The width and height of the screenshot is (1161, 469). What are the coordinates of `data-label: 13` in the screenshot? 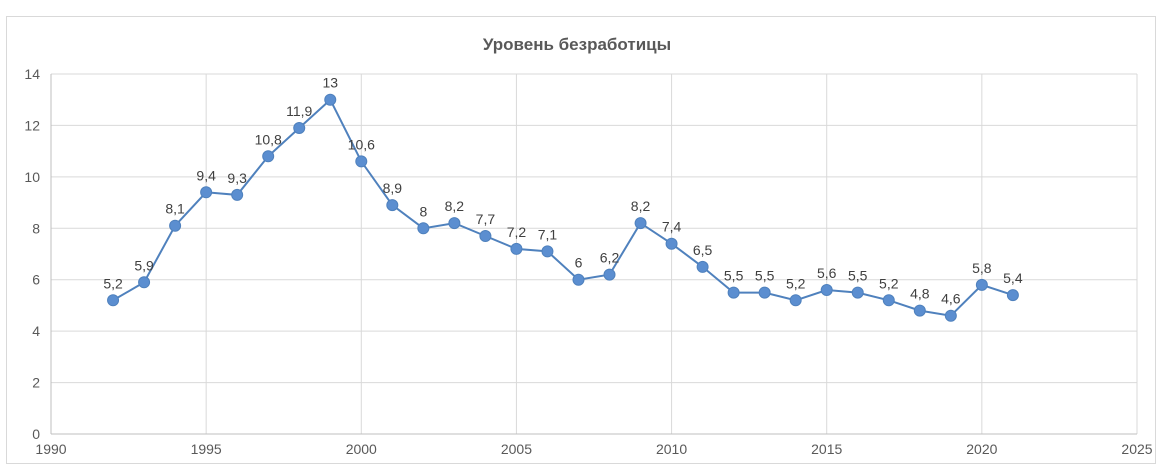 It's located at (330, 83).